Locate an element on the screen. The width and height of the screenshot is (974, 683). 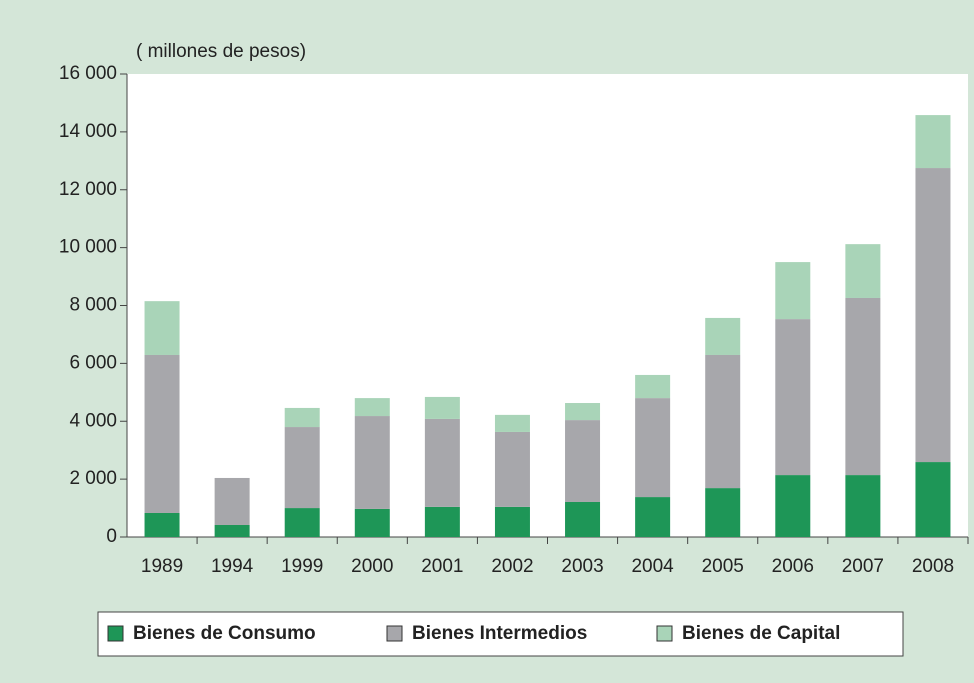
legend-box is located at coordinates (500, 634).